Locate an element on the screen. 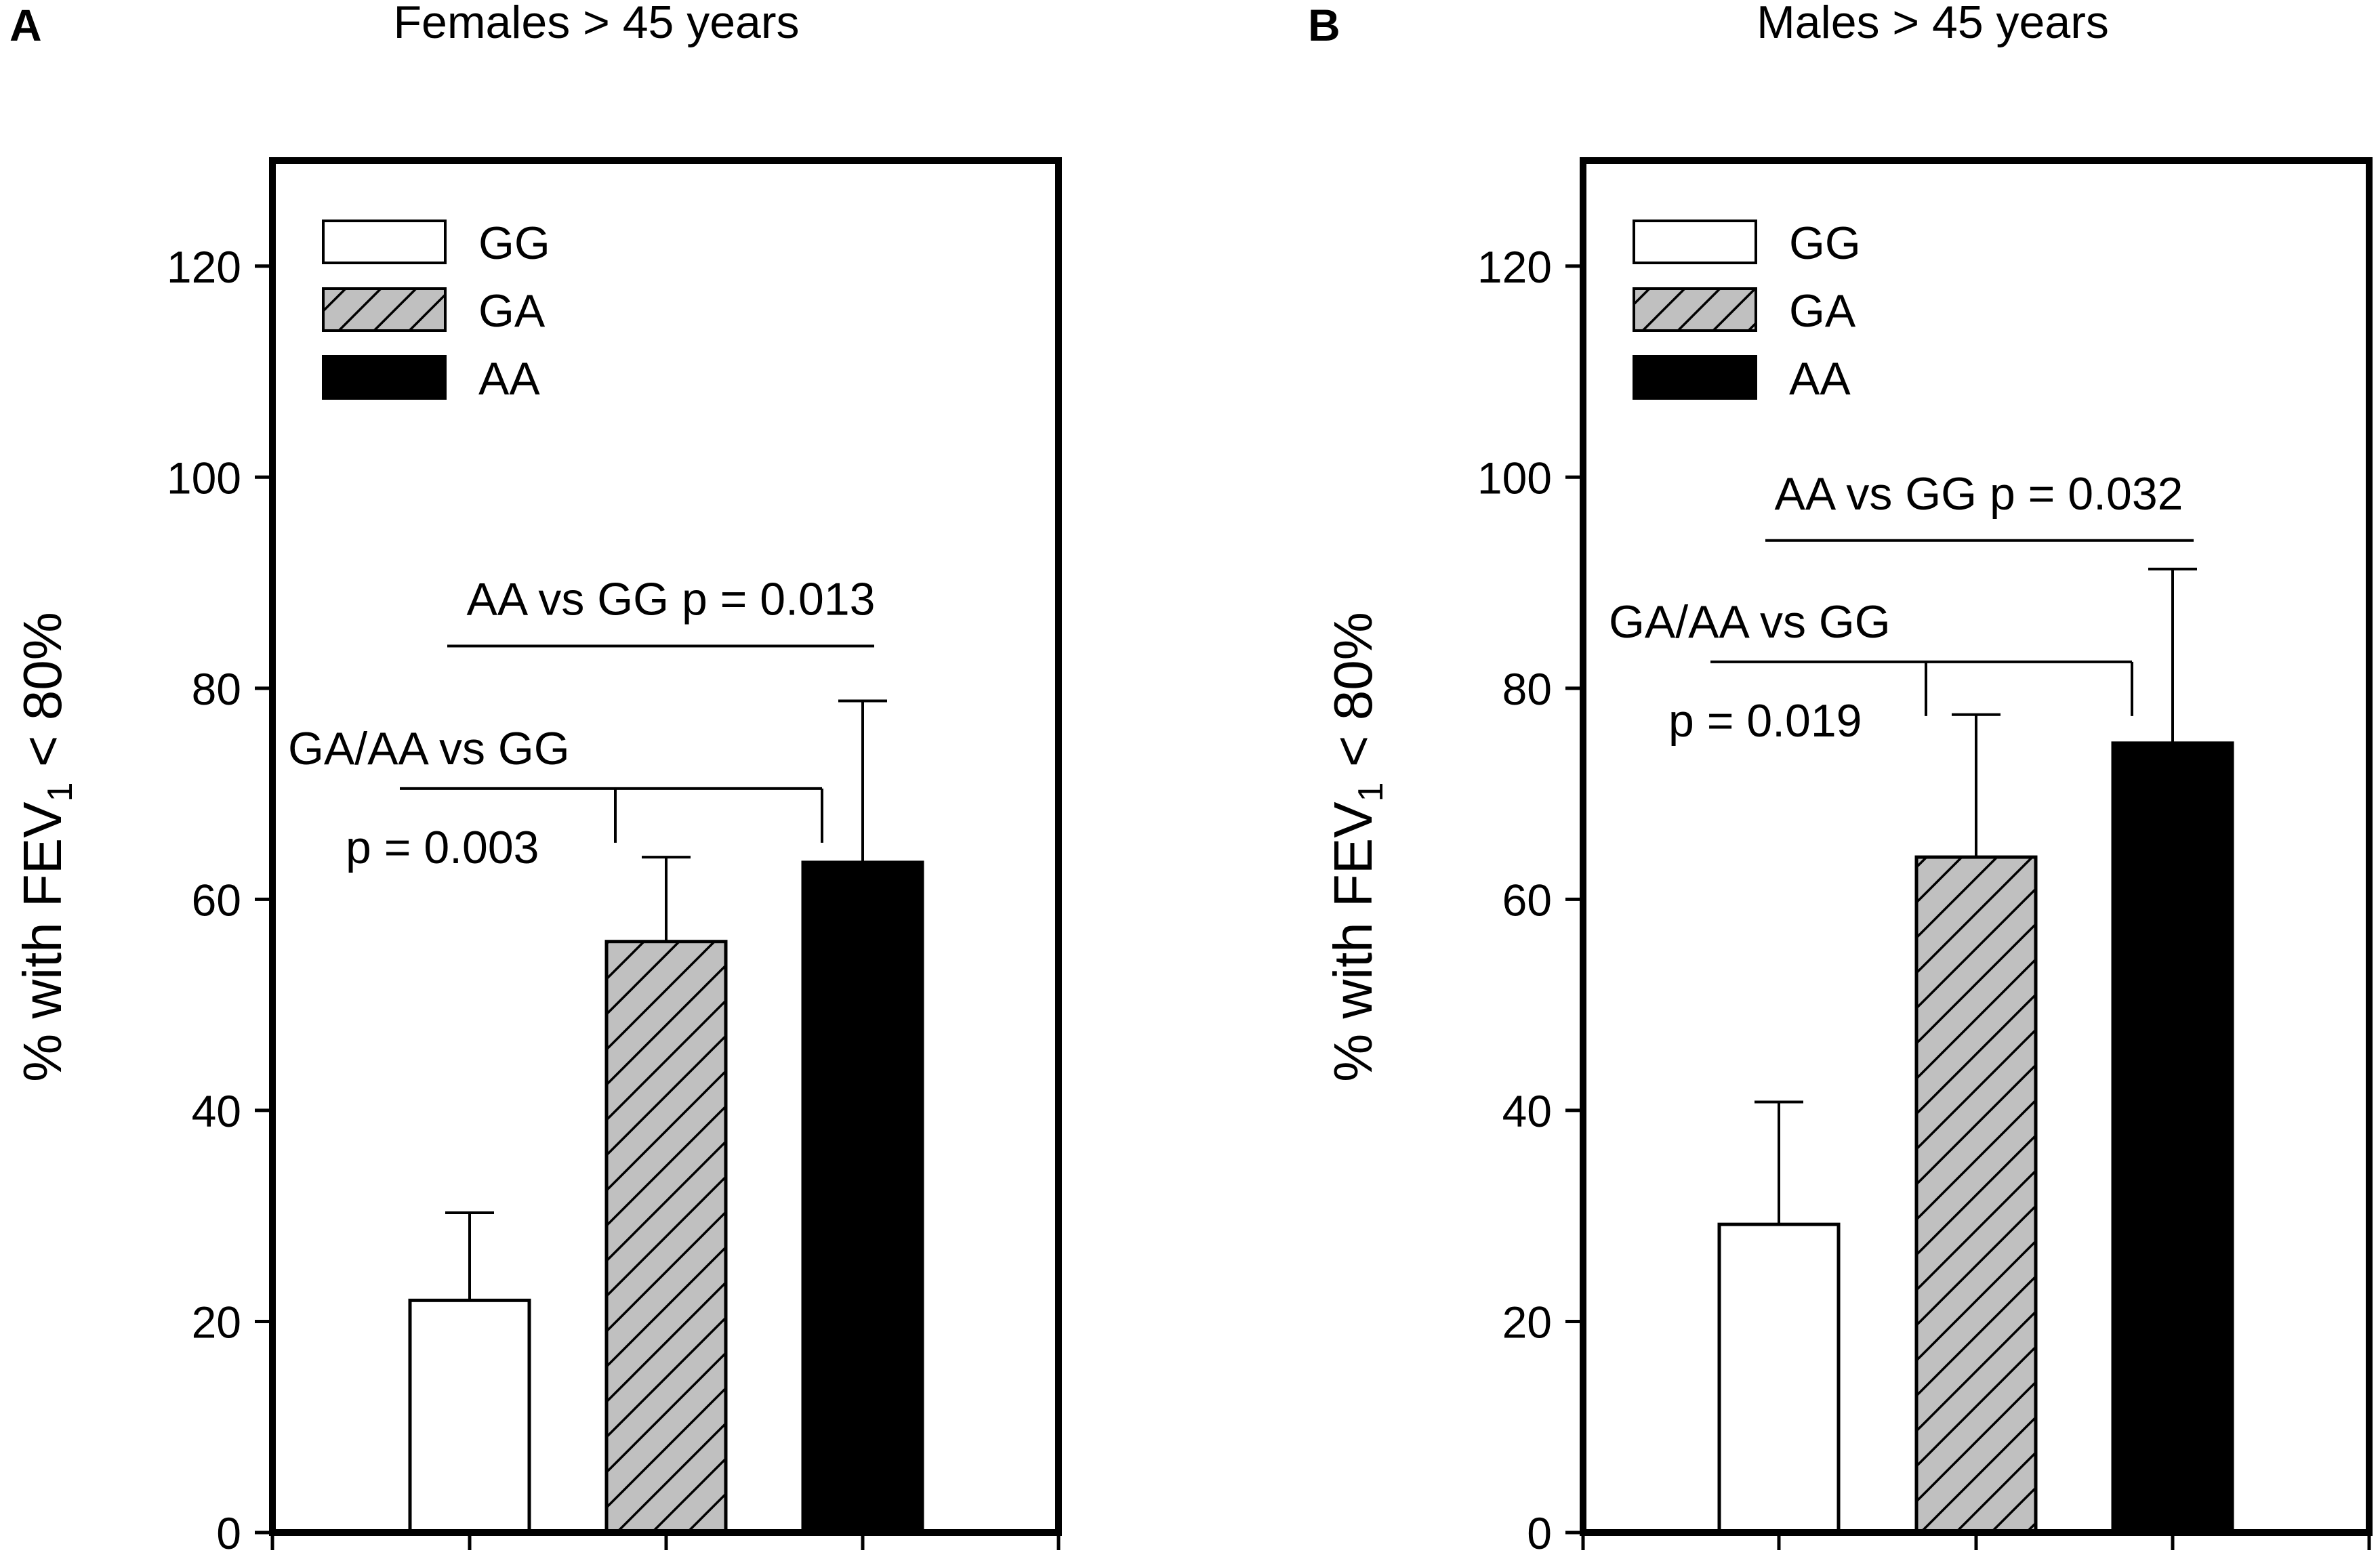  panel-label: A is located at coordinates (26, 25).